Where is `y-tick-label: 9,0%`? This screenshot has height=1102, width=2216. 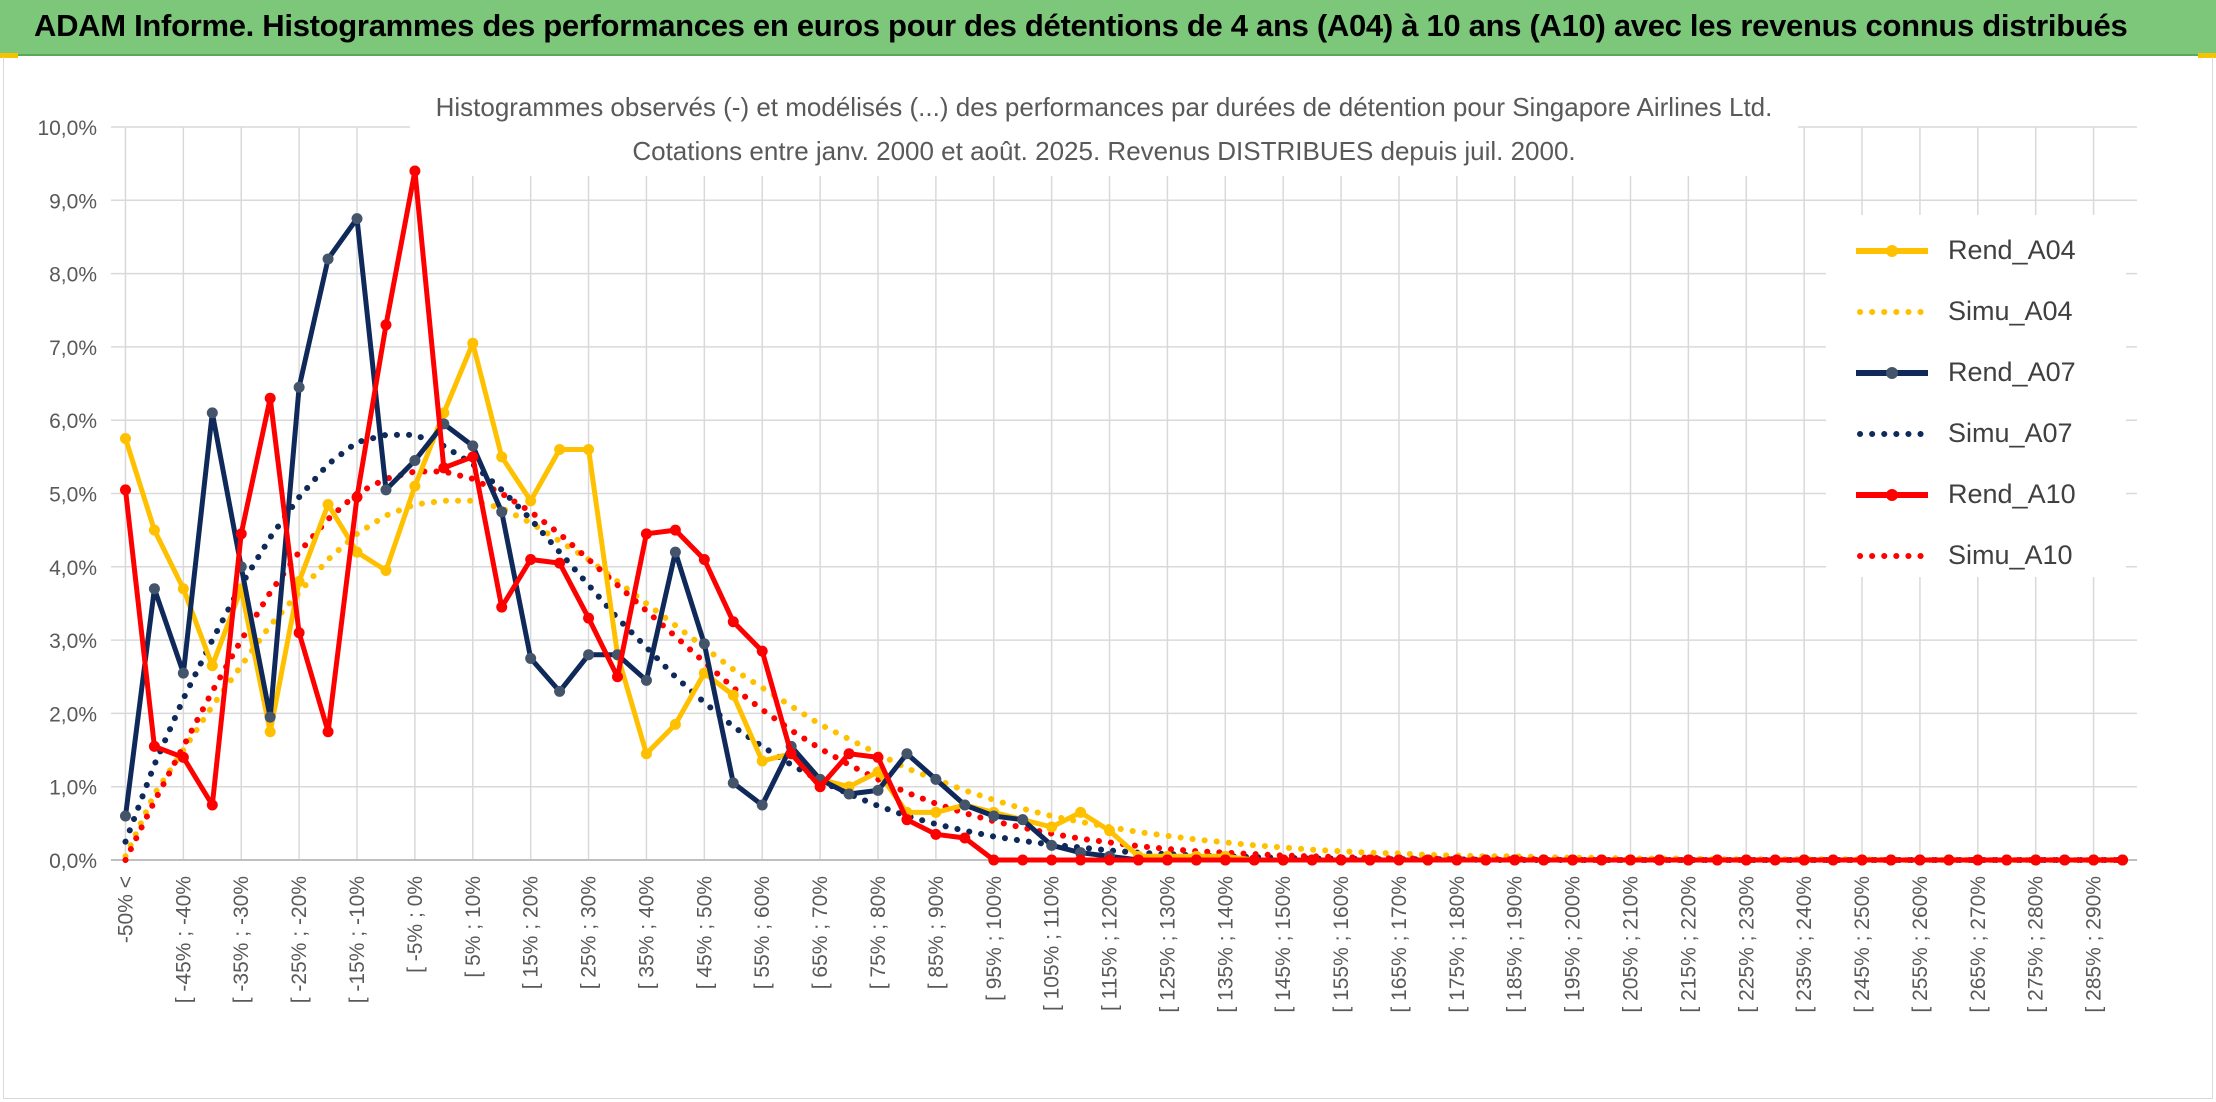
y-tick-label: 9,0% is located at coordinates (73, 201).